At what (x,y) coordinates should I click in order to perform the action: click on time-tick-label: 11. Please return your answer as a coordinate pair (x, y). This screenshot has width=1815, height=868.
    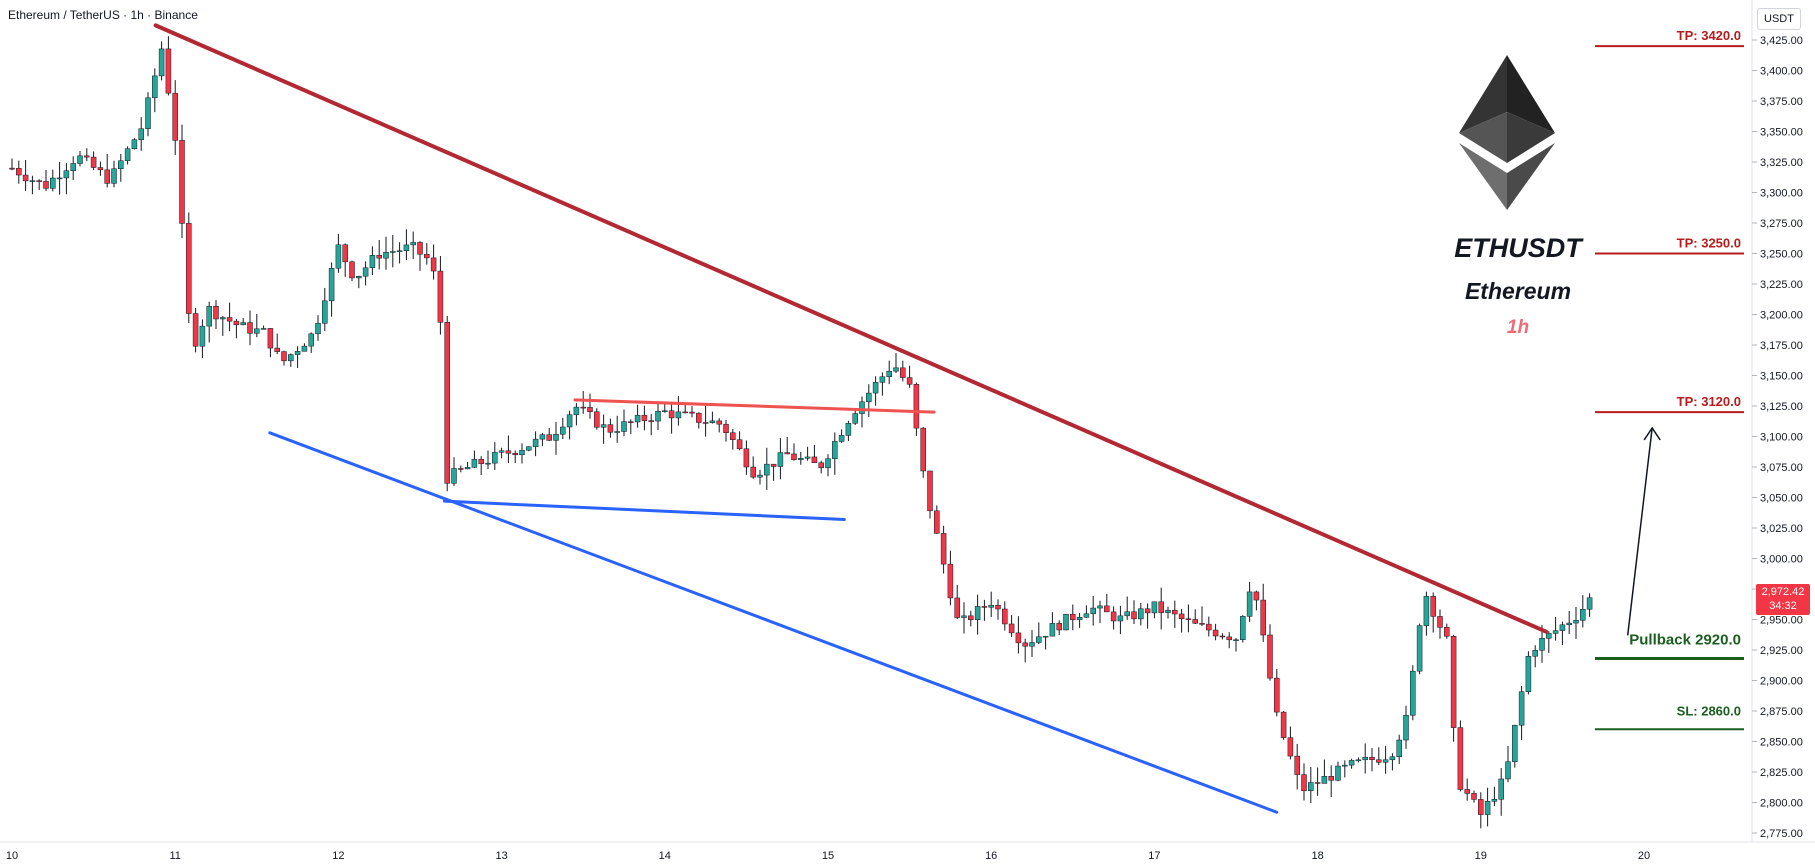
    Looking at the image, I should click on (174, 856).